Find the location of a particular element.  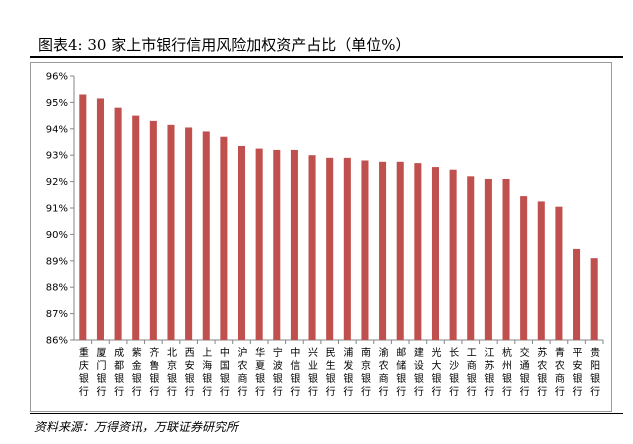

x-tick-label: 厦门银行 is located at coordinates (101, 372).